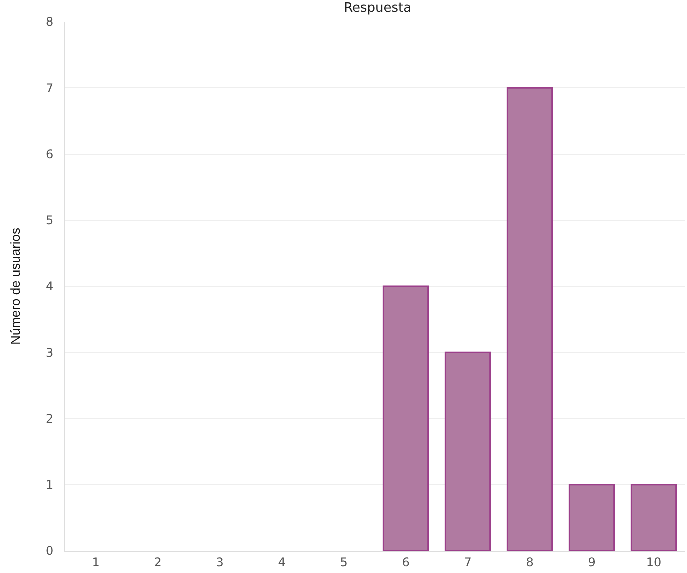  Describe the element at coordinates (50, 551) in the screenshot. I see `y-tick-label: 0` at that location.